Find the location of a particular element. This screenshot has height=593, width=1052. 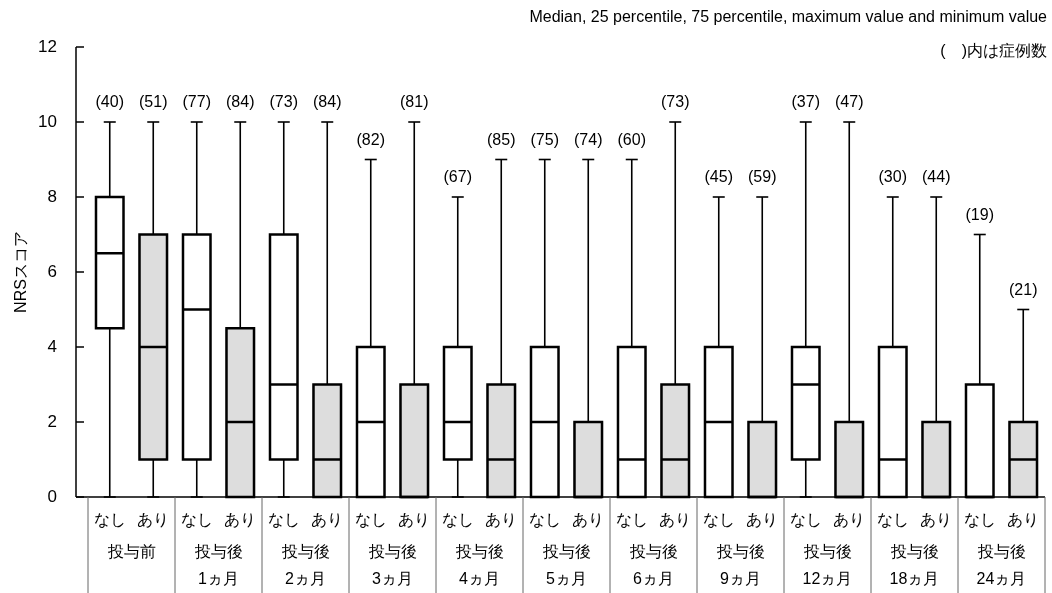

annotation: ( )内は症例数 is located at coordinates (993, 51).